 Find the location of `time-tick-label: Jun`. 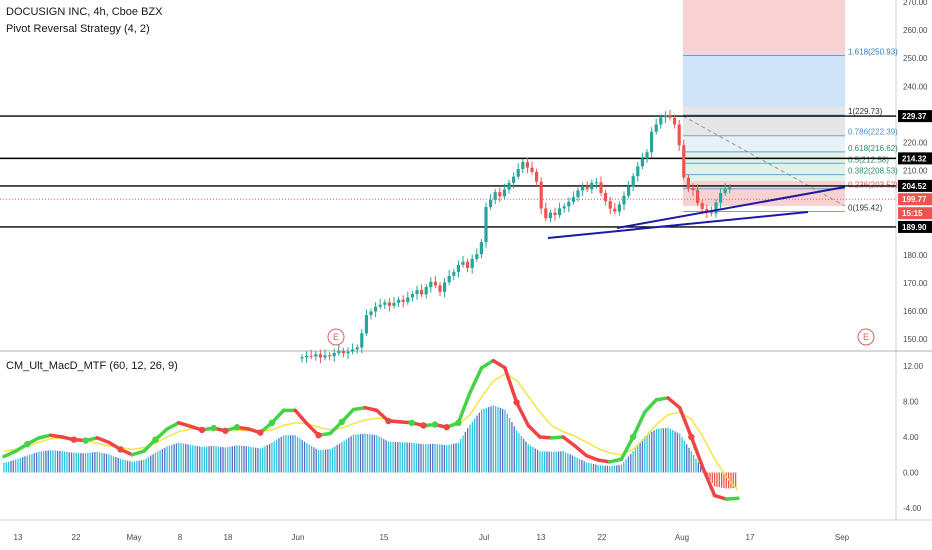

time-tick-label: Jun is located at coordinates (298, 537).